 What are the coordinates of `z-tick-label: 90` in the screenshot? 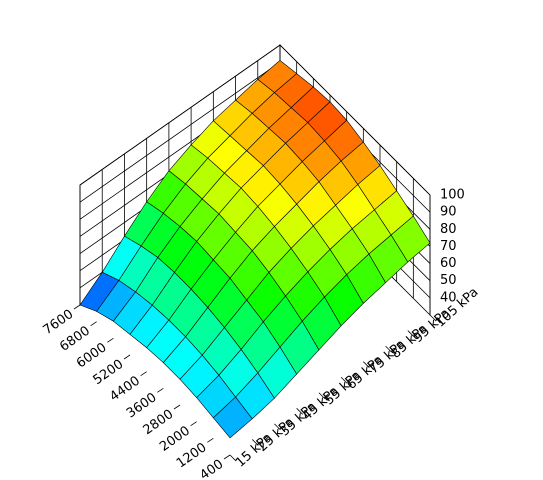 It's located at (448, 212).